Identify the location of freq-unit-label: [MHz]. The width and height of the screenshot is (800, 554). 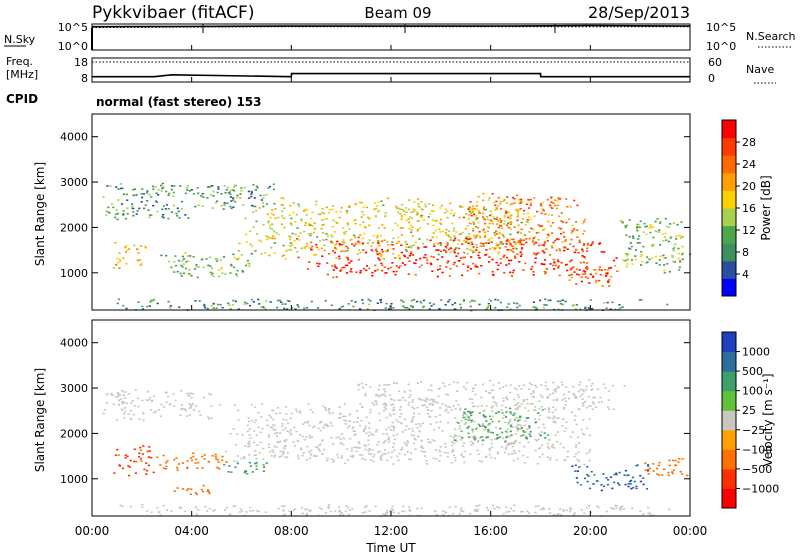
(22, 74).